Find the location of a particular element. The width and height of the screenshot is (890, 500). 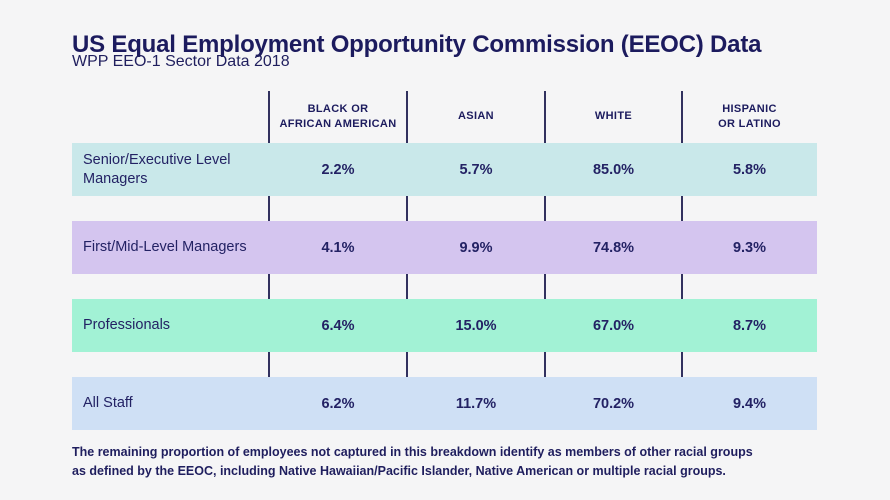

value-cell: 9.4% is located at coordinates (749, 403).